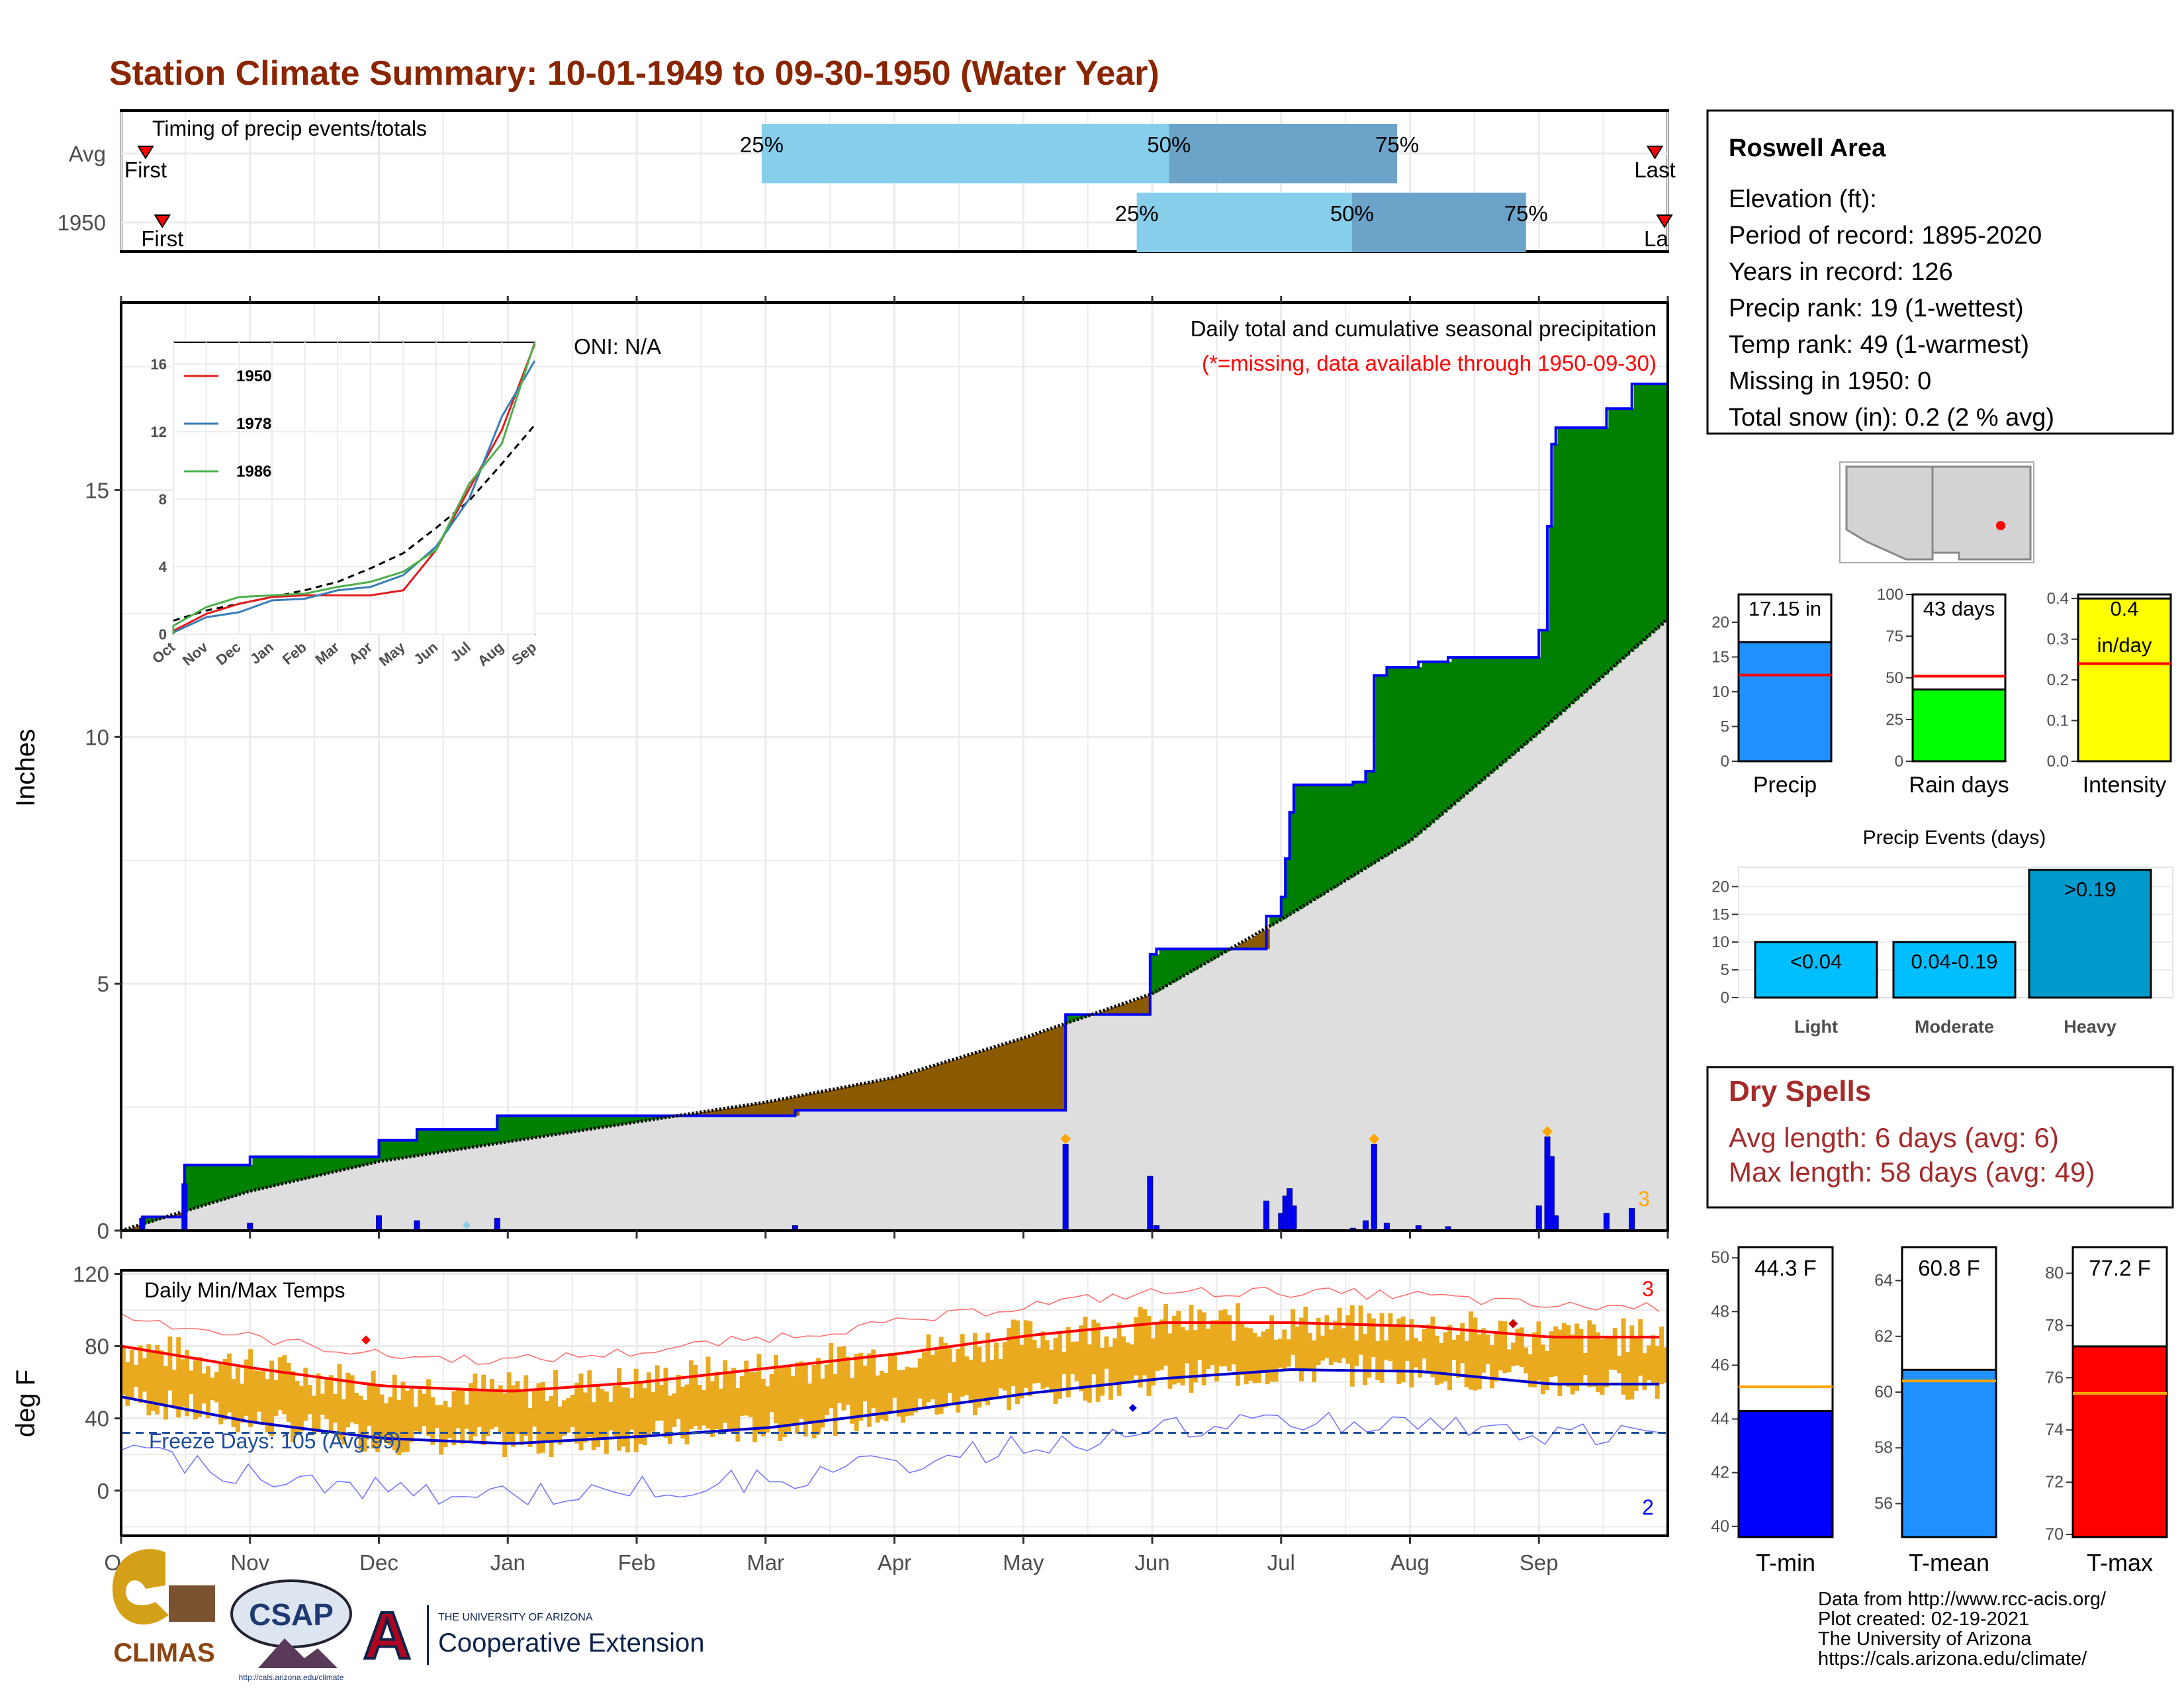  I want to click on mini-bar-value, so click(2124, 680).